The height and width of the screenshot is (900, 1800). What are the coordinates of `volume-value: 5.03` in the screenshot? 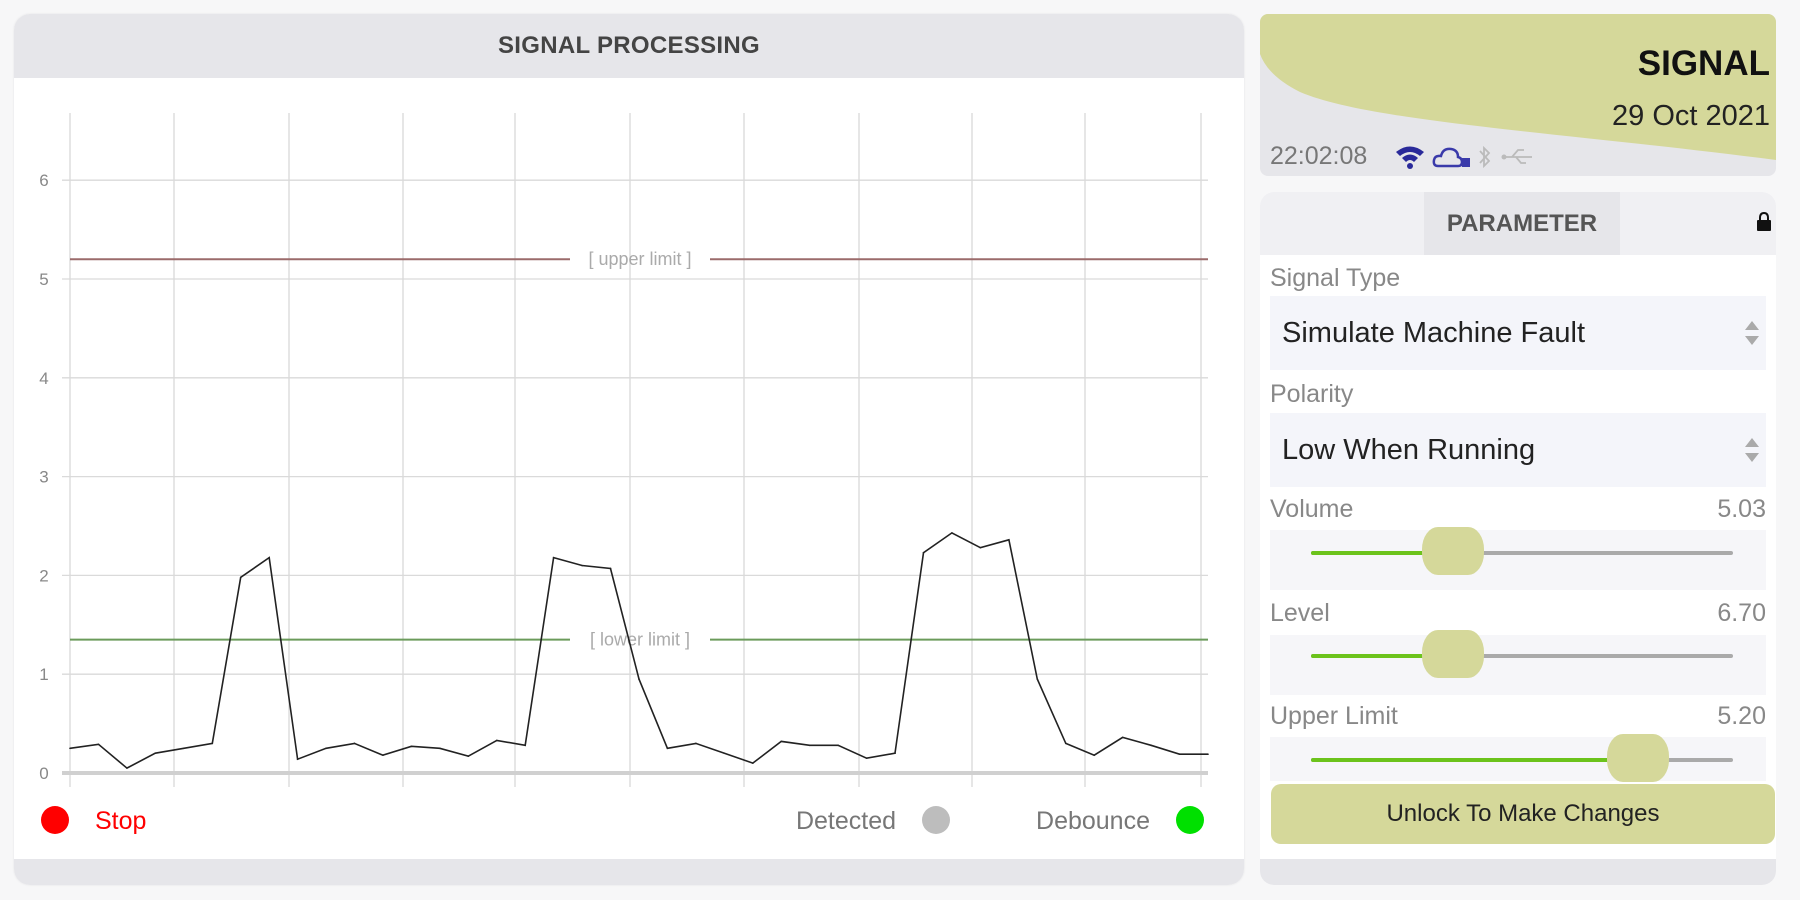 It's located at (1741, 509).